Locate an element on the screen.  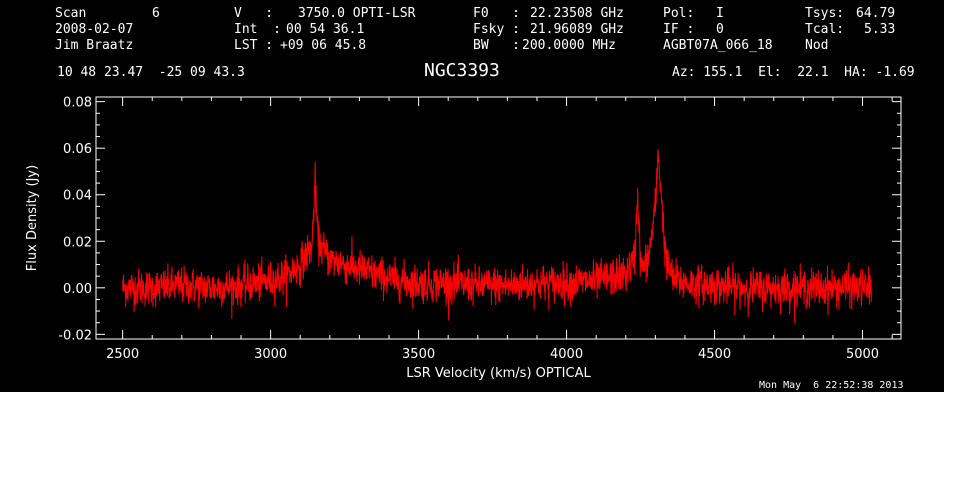
x-tick-label: 4000 is located at coordinates (566, 354).